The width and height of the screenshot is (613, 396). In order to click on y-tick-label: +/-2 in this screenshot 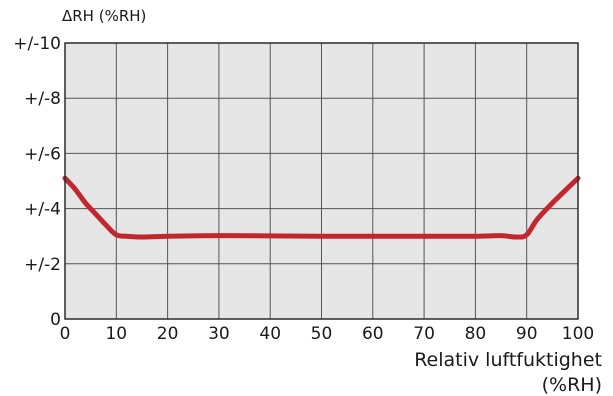, I will do `click(42, 265)`.